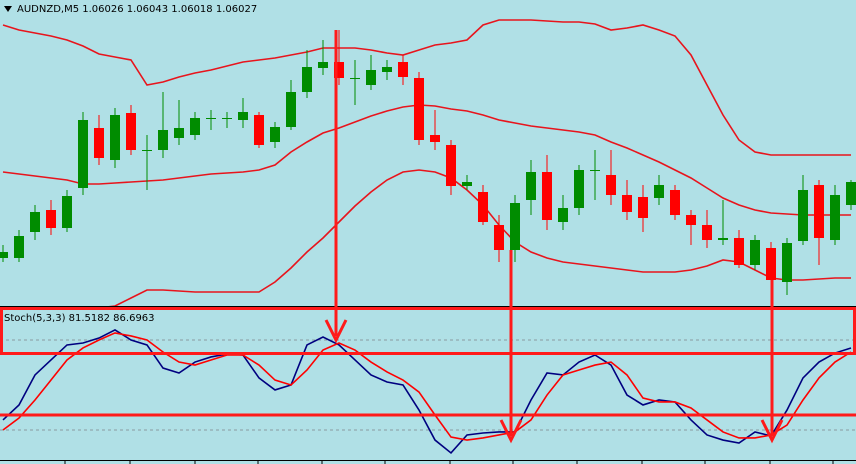 The height and width of the screenshot is (464, 856). What do you see at coordinates (79, 318) in the screenshot?
I see `indicator-title: Stoch(5,3,3) 81.5182 86.6963` at bounding box center [79, 318].